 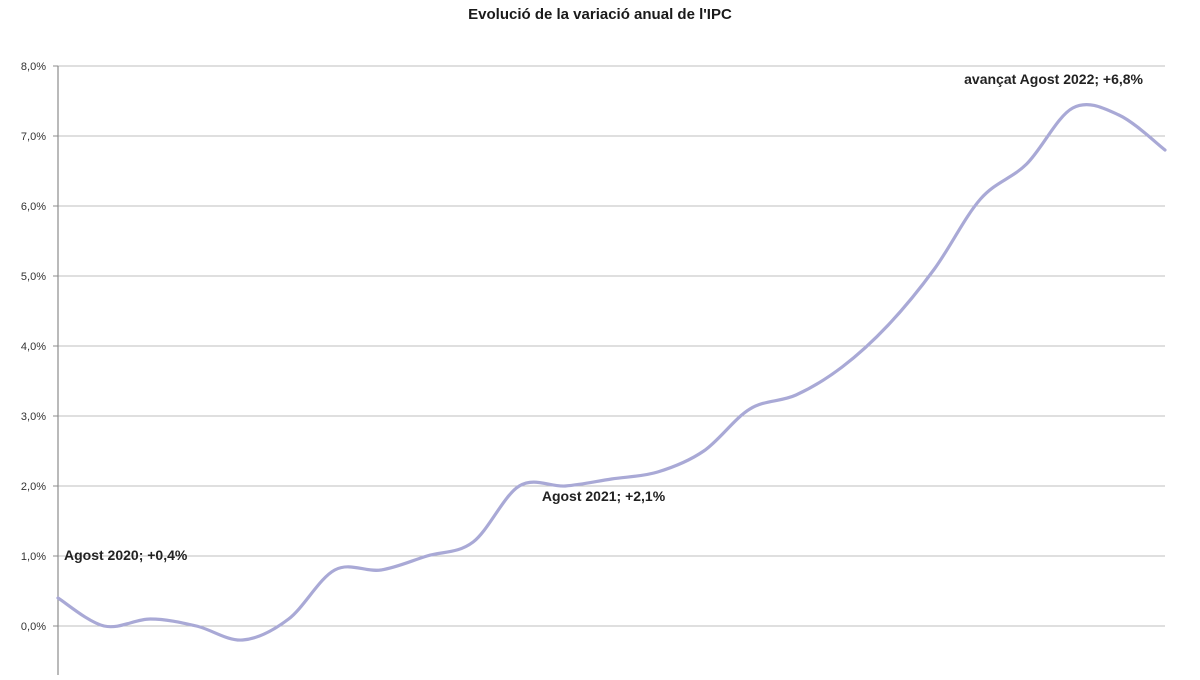 What do you see at coordinates (33, 137) in the screenshot?
I see `y-tick-label: 7,0%` at bounding box center [33, 137].